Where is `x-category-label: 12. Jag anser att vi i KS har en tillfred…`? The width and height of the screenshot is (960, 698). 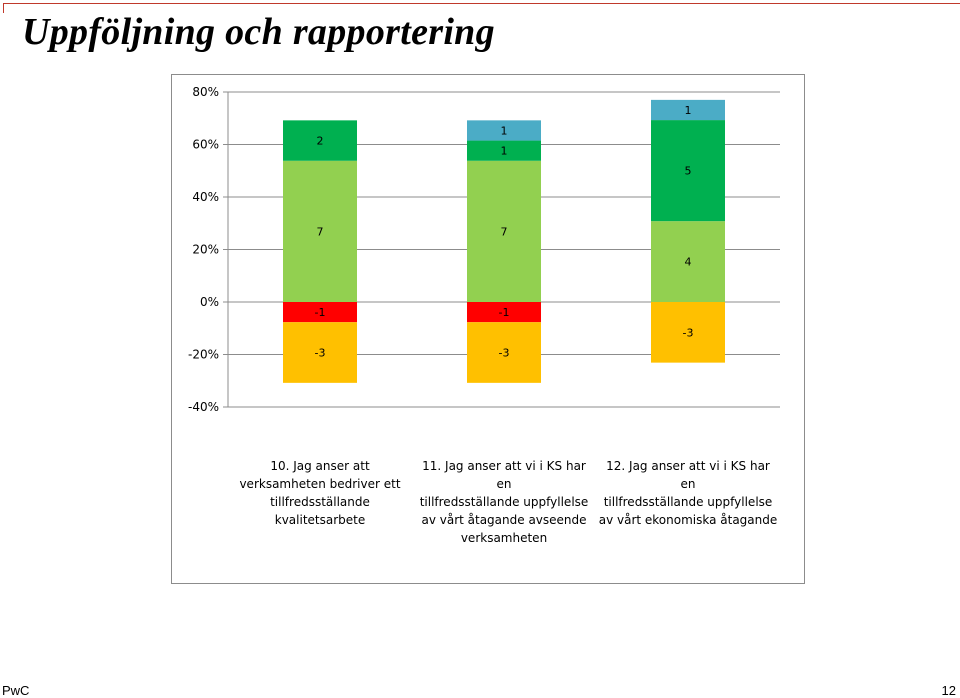
x-category-label: 12. Jag anser att vi i KS har en tillfred… is located at coordinates (688, 493).